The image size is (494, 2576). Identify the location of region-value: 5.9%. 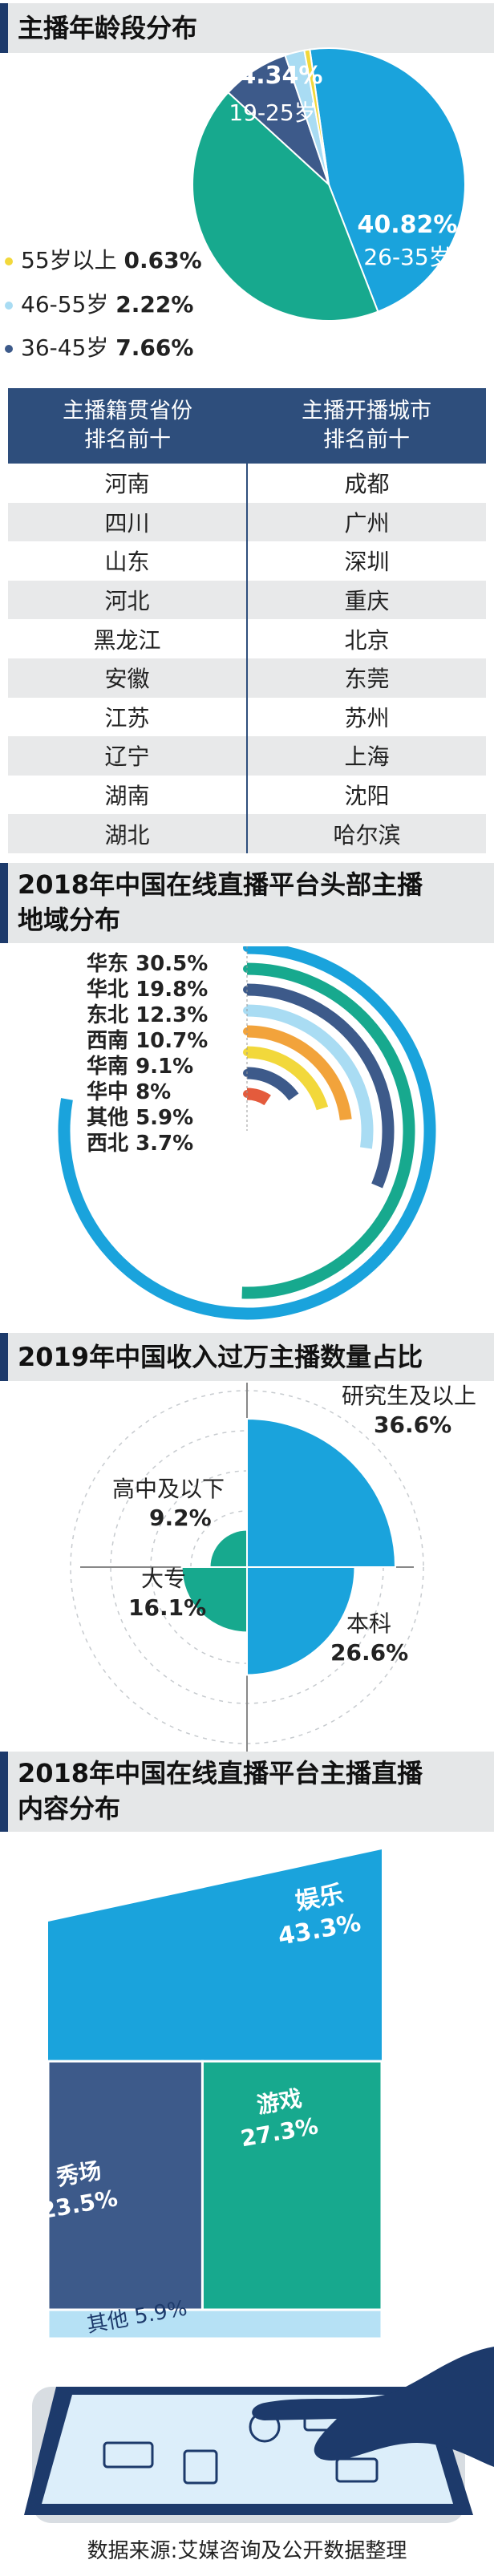
(165, 1118).